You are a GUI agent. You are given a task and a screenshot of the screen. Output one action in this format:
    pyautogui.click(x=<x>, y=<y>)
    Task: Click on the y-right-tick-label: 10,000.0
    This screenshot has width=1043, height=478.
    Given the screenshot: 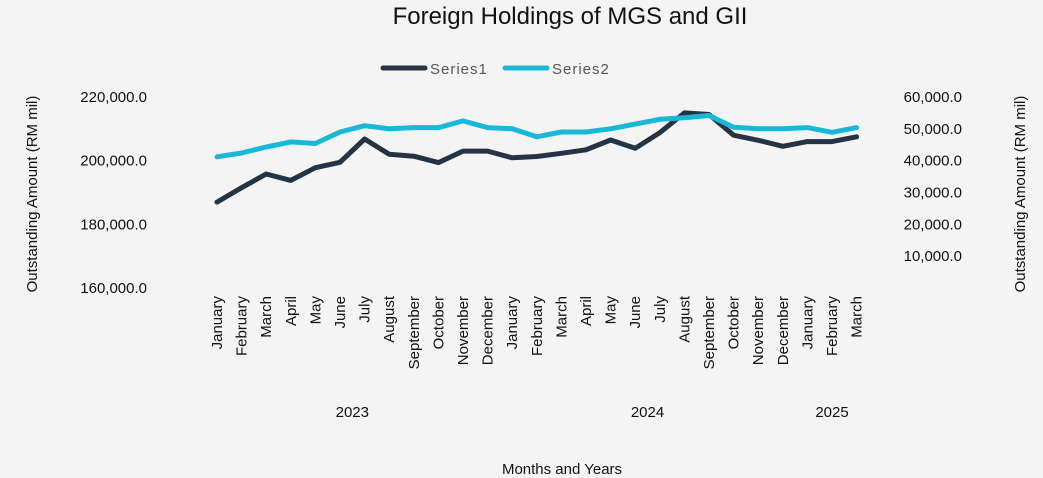 What is the action you would take?
    pyautogui.click(x=933, y=256)
    